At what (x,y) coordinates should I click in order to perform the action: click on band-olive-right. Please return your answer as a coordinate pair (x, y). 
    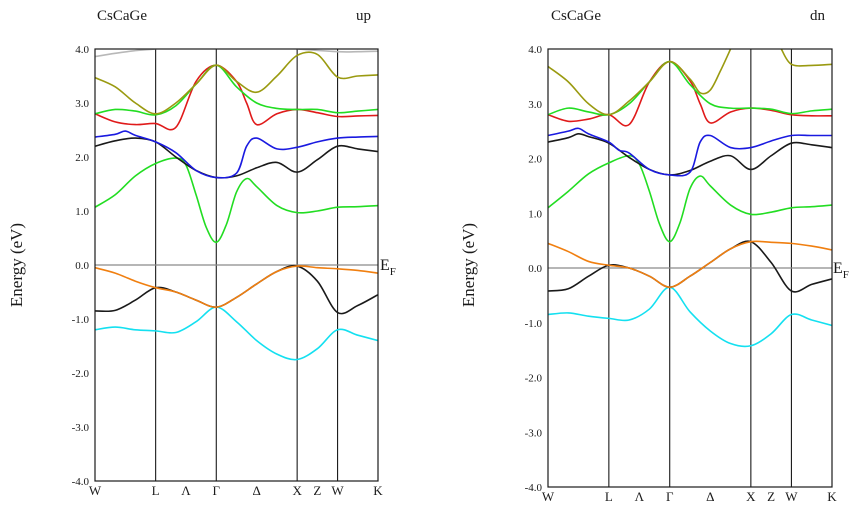
    Looking at the image, I should click on (806, 58).